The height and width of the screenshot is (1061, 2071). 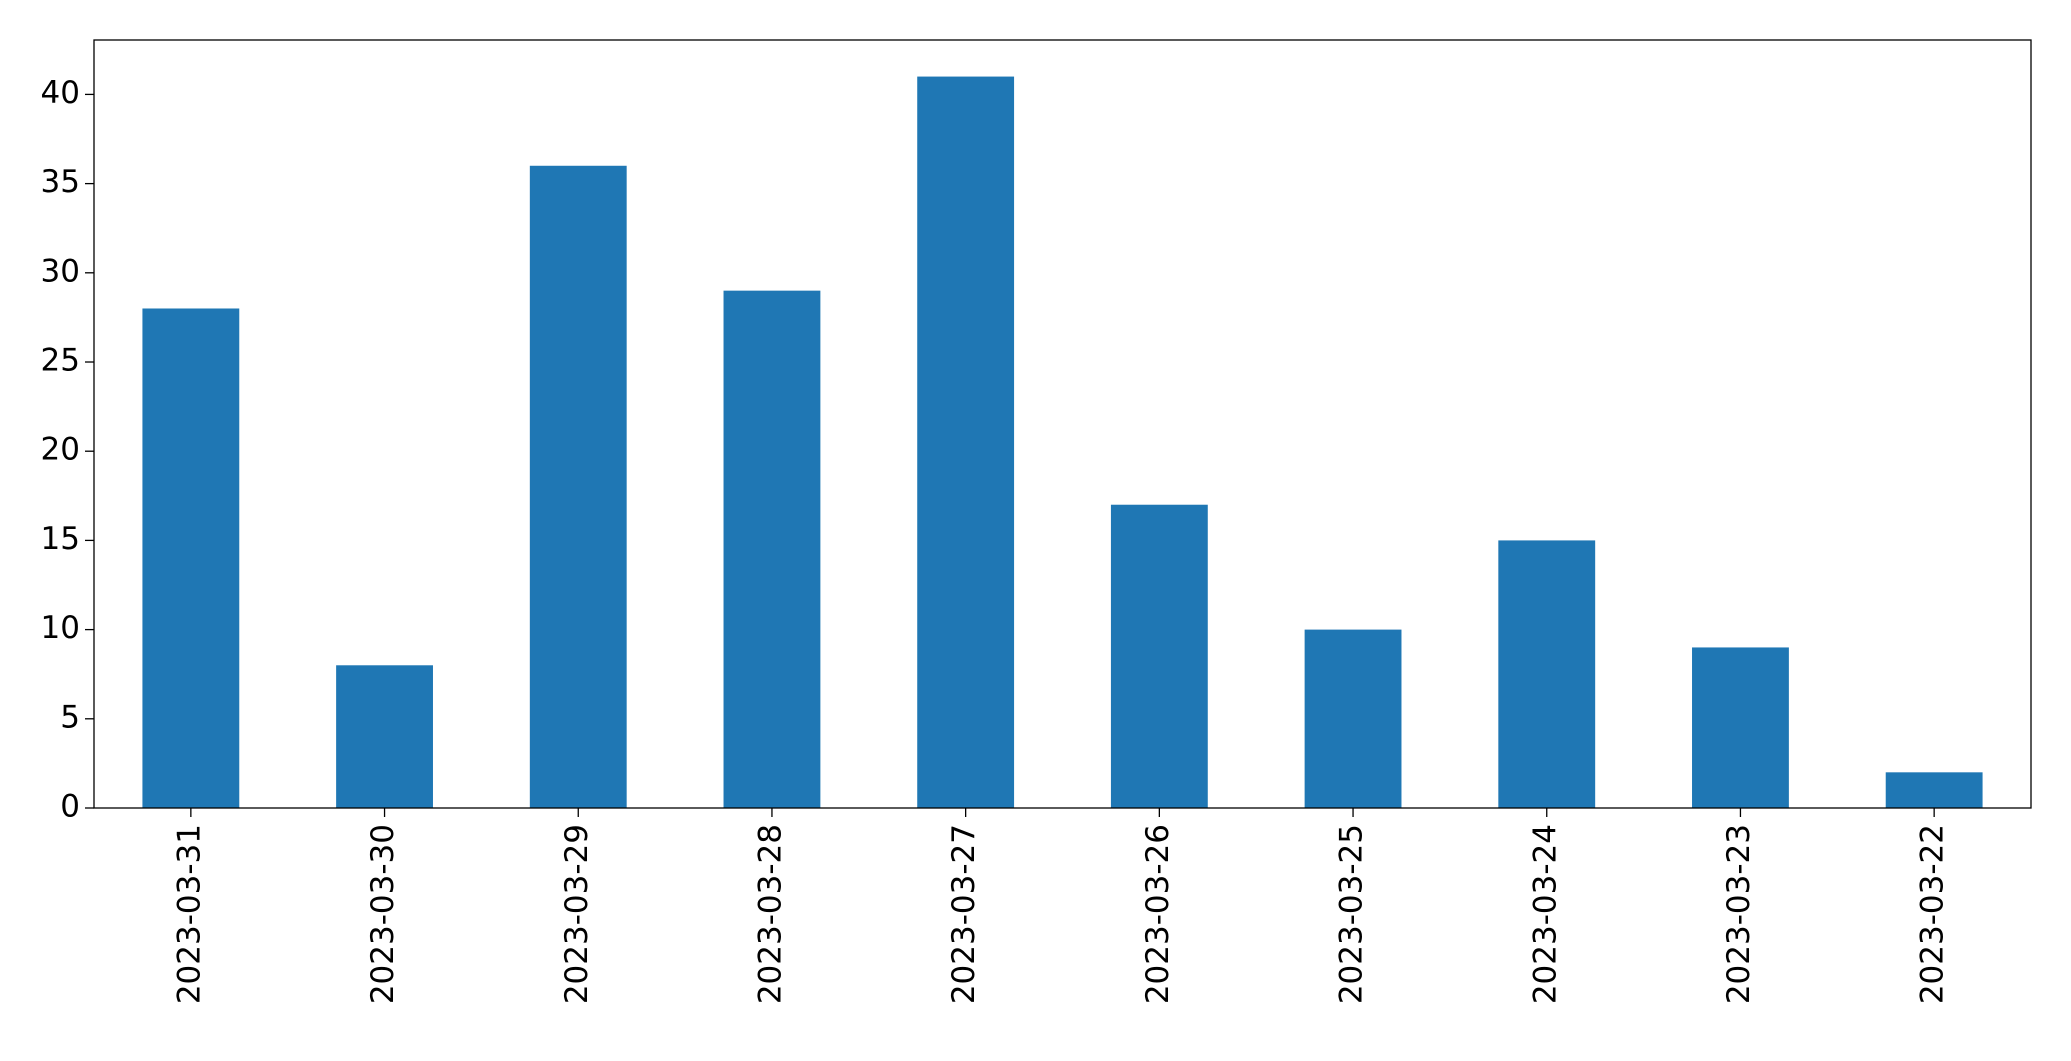 What do you see at coordinates (60, 93) in the screenshot?
I see `y-tick-label: 40` at bounding box center [60, 93].